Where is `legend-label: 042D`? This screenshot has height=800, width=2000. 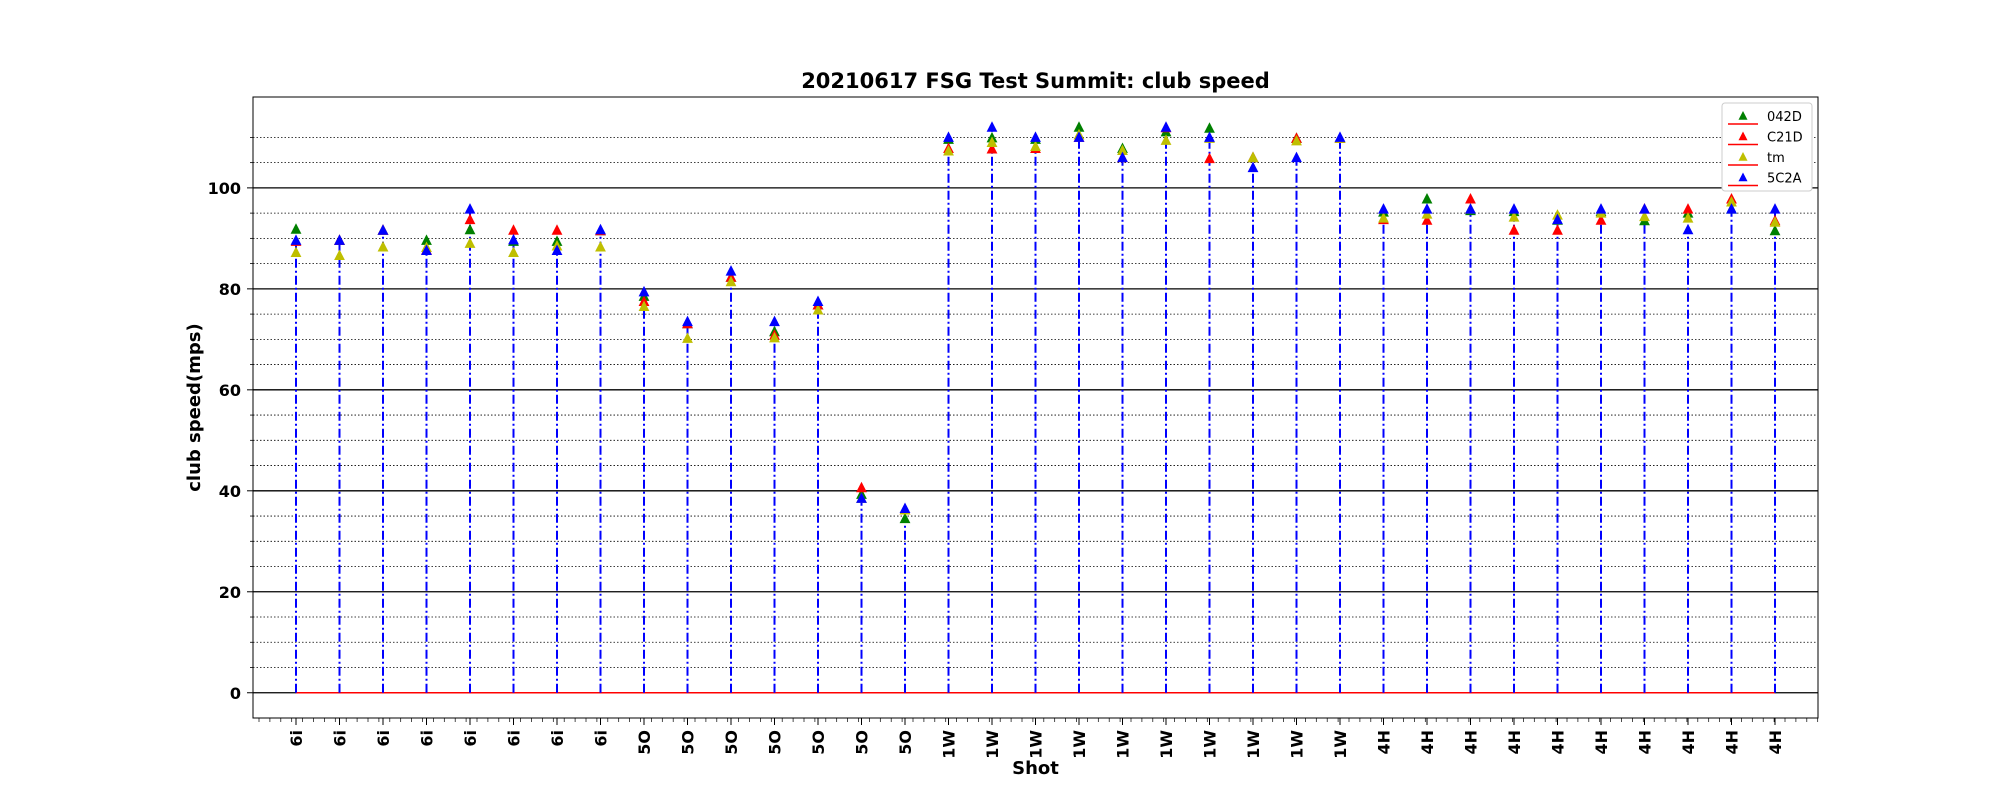 legend-label: 042D is located at coordinates (1784, 117).